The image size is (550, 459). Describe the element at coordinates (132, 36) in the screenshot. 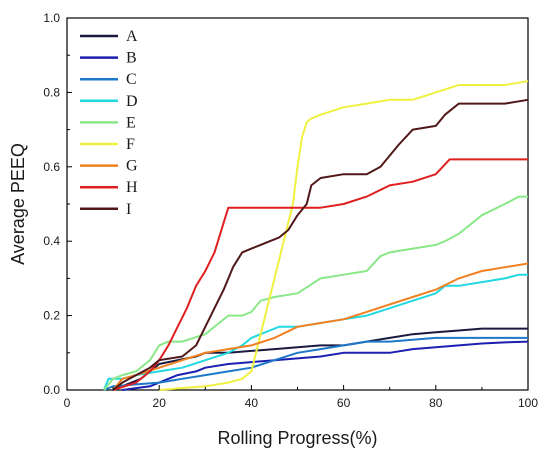

I see `legend-label-A: A` at that location.